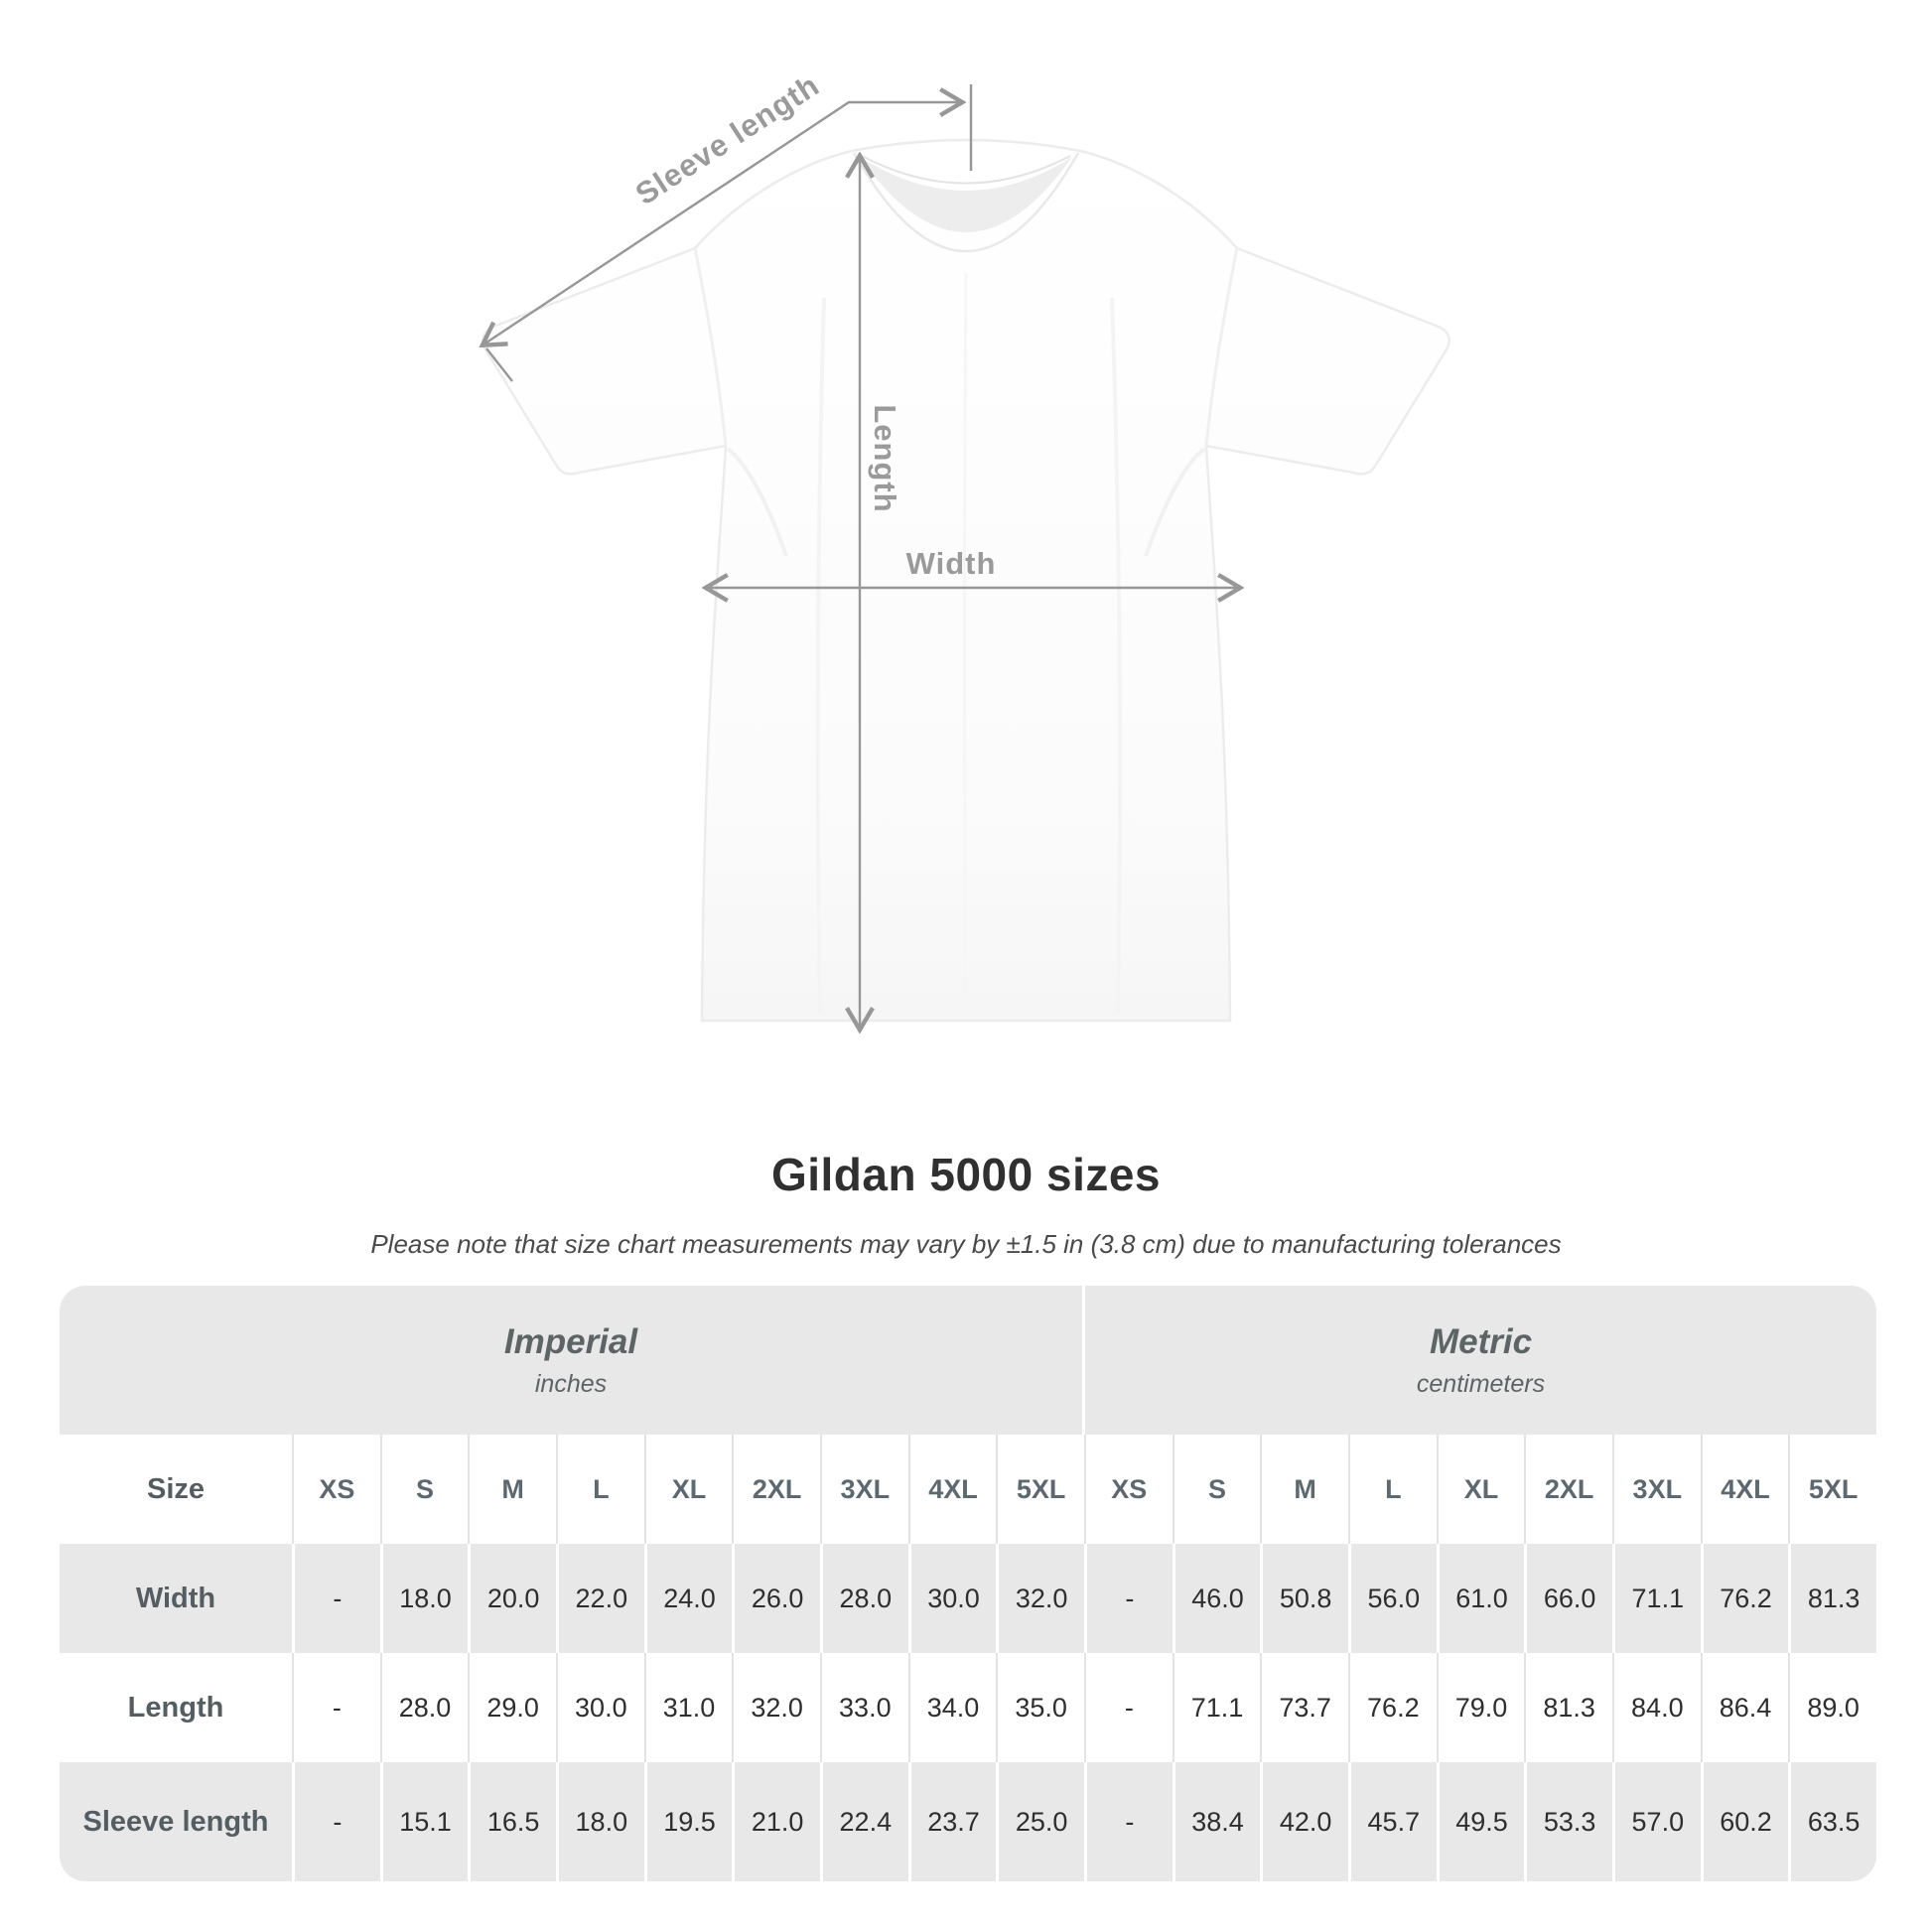 This screenshot has height=1932, width=1932. I want to click on col-header-imperial-4xl: 4XL, so click(952, 1489).